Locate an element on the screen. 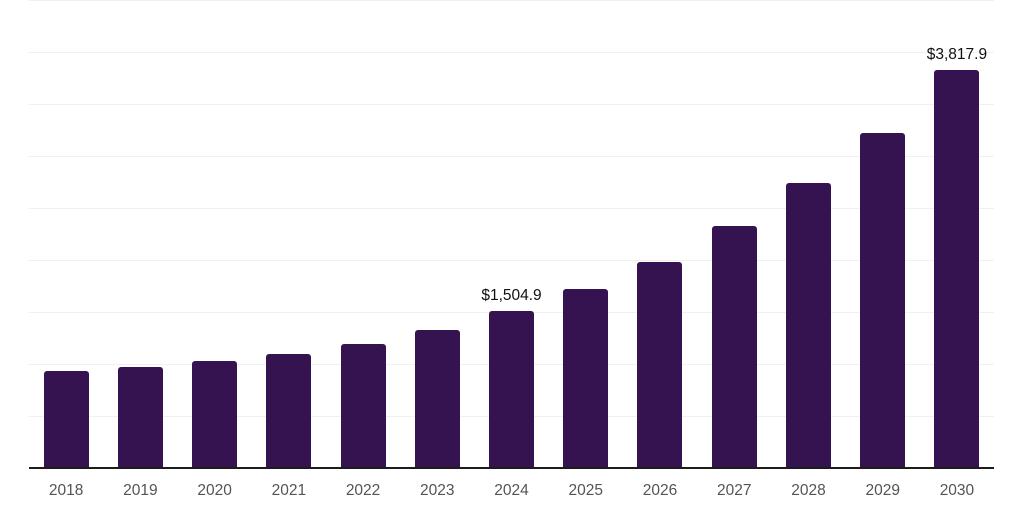 The height and width of the screenshot is (512, 1024). bar-2024 is located at coordinates (512, 388).